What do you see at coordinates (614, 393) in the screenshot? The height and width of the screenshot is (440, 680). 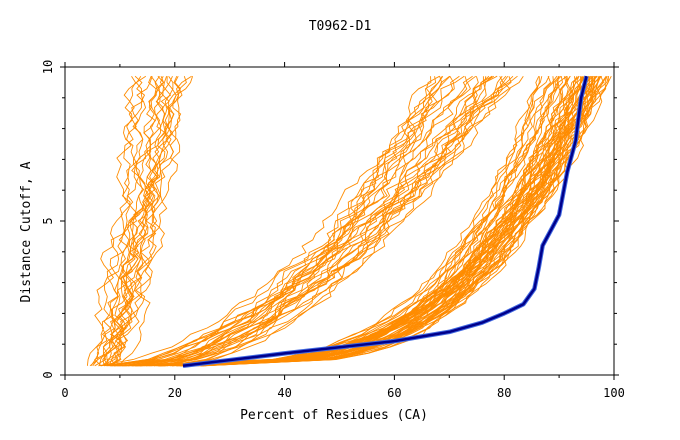 I see `x-tick-label: 100` at bounding box center [614, 393].